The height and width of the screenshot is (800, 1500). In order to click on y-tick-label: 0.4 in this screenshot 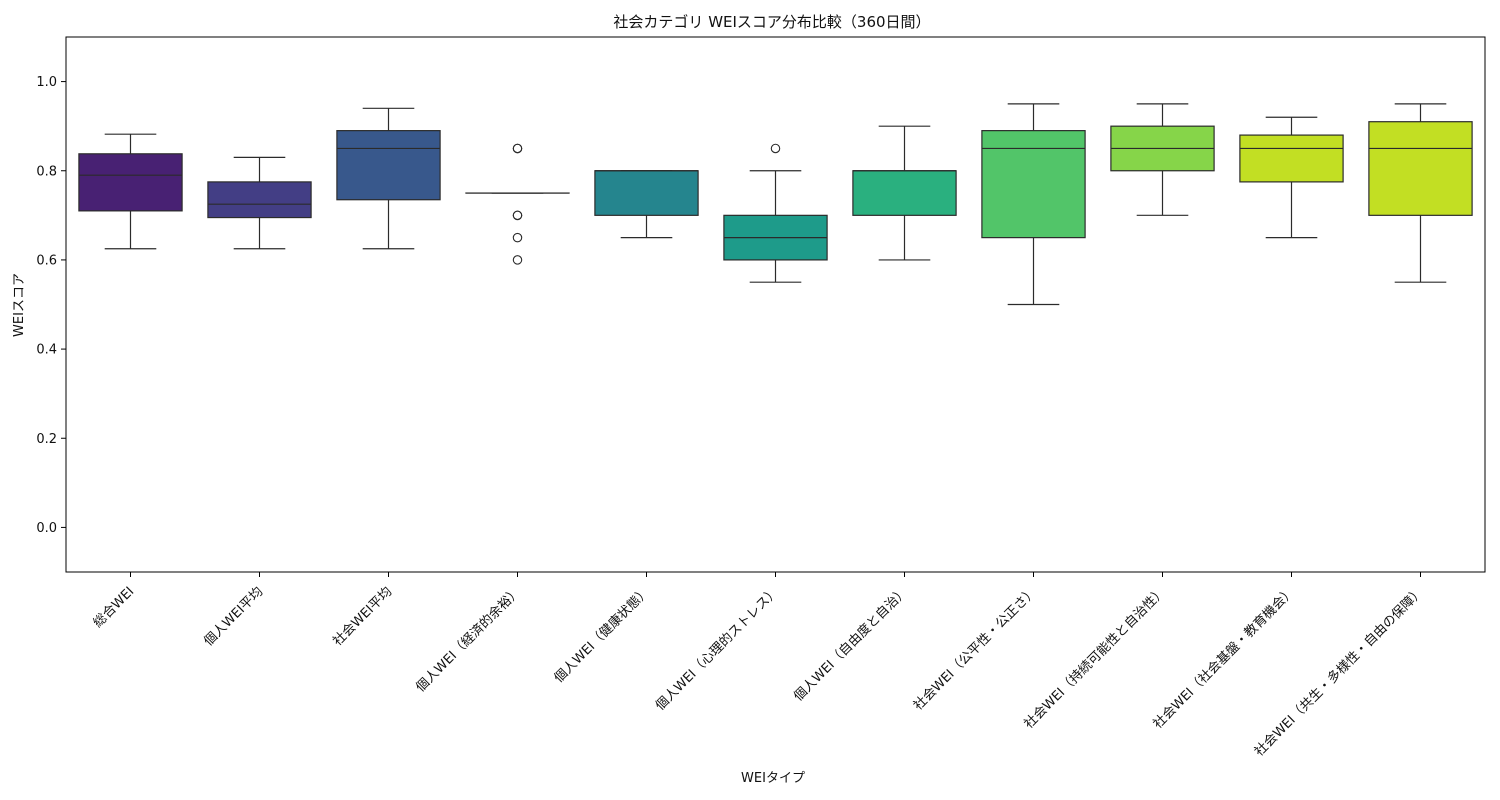, I will do `click(46, 350)`.